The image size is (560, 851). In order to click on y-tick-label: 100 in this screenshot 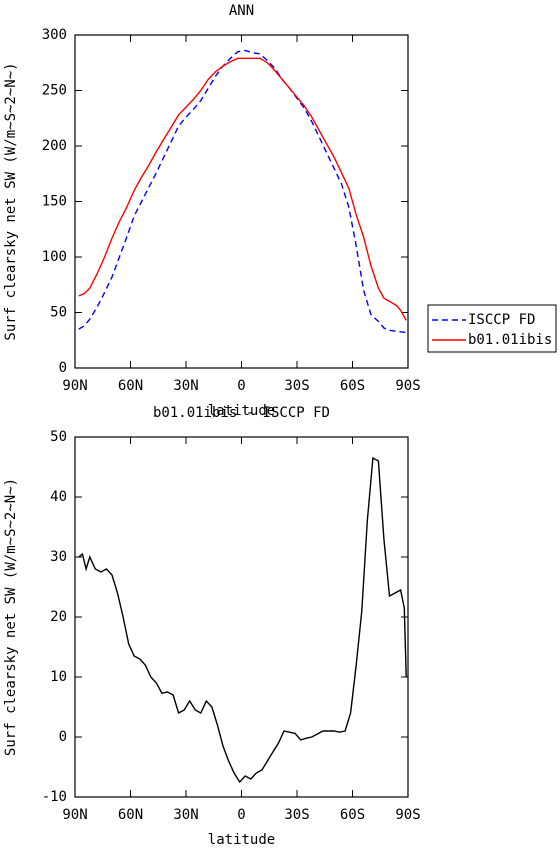, I will do `click(54, 257)`.